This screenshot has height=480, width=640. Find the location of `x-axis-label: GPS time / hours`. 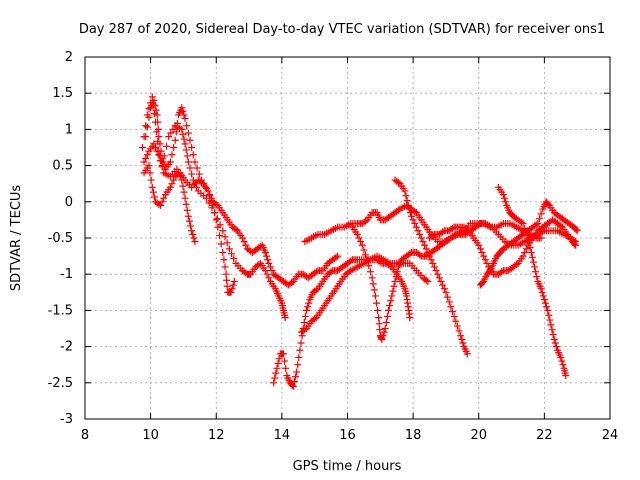

x-axis-label: GPS time / hours is located at coordinates (347, 466).